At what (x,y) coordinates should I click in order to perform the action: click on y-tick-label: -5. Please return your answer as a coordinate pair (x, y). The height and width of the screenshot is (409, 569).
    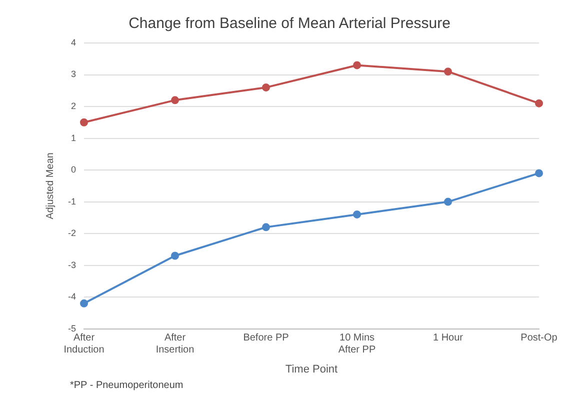
    Looking at the image, I should click on (72, 328).